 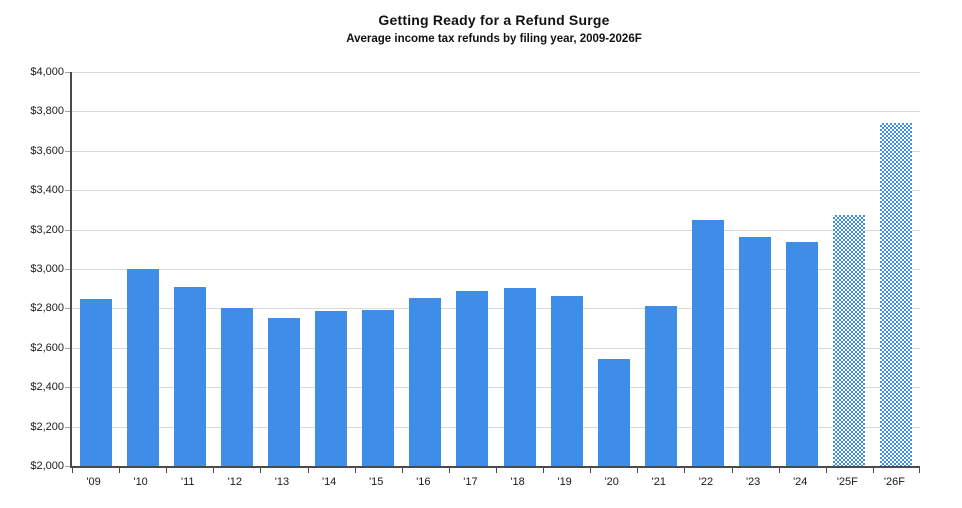 I want to click on x-axis-label: '11, so click(x=187, y=482).